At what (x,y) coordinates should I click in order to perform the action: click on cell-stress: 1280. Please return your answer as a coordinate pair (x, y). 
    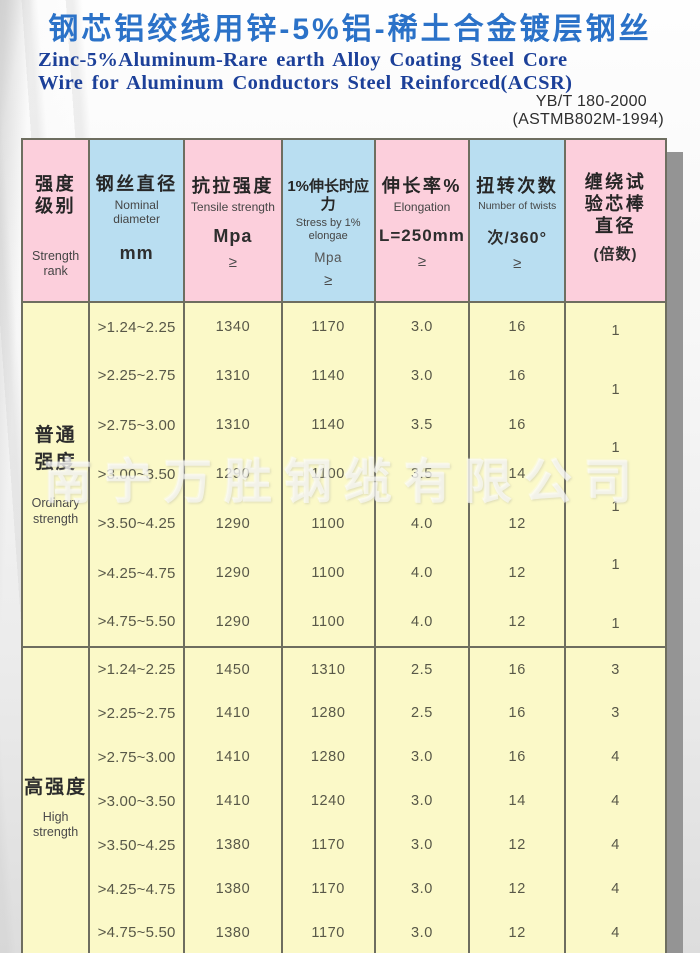
    Looking at the image, I should click on (327, 757).